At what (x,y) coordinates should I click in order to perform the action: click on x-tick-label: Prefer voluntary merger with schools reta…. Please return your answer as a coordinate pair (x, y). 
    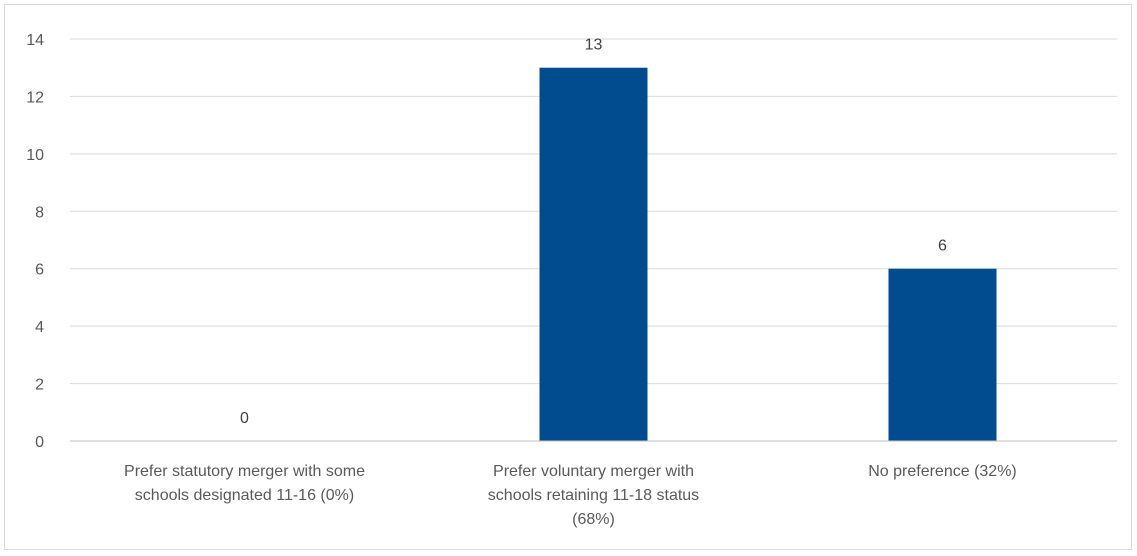
    Looking at the image, I should click on (593, 495).